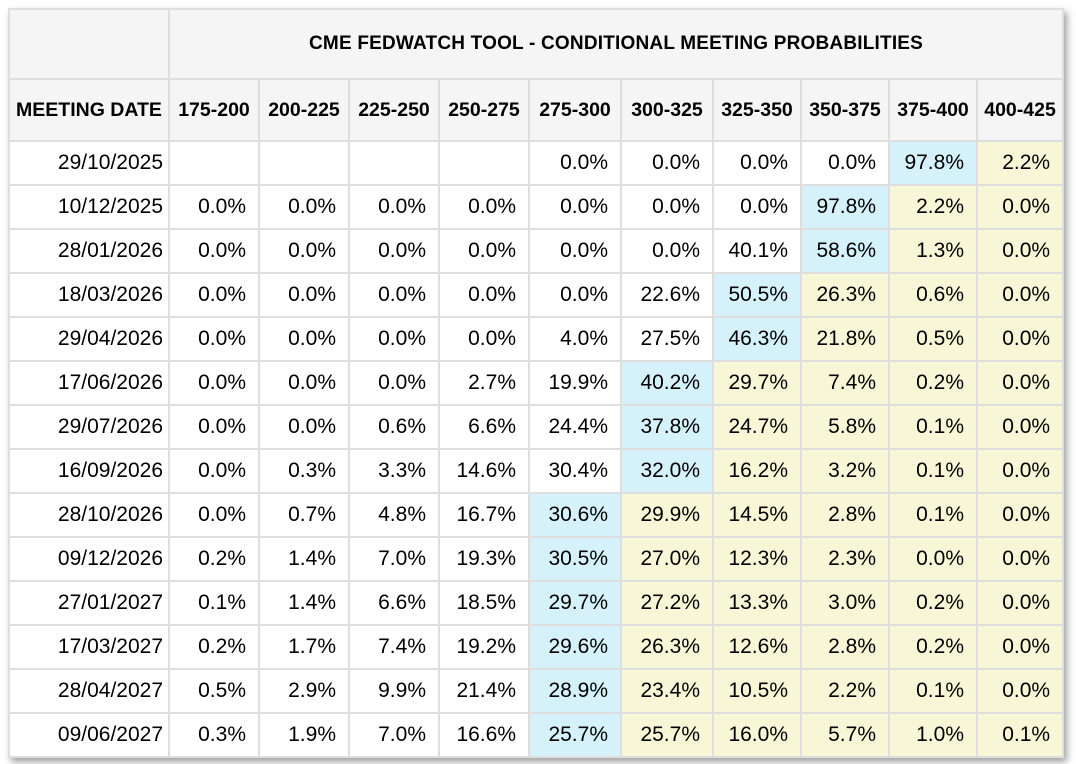 This screenshot has height=764, width=1076. Describe the element at coordinates (484, 603) in the screenshot. I see `probability-cell: 18.5%` at that location.